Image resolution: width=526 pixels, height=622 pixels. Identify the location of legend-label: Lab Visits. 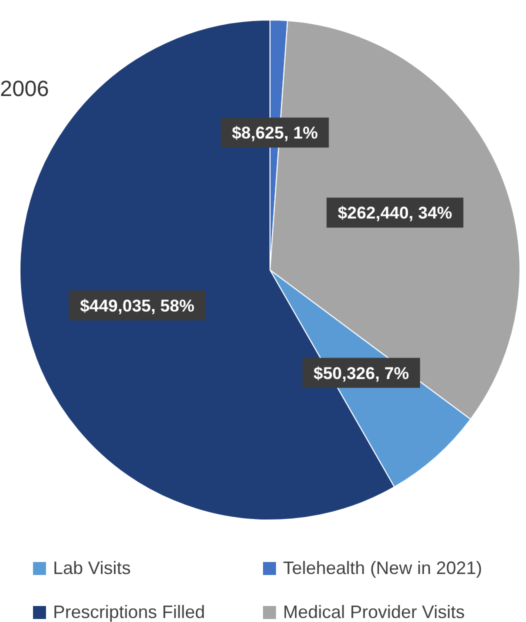
(92, 568).